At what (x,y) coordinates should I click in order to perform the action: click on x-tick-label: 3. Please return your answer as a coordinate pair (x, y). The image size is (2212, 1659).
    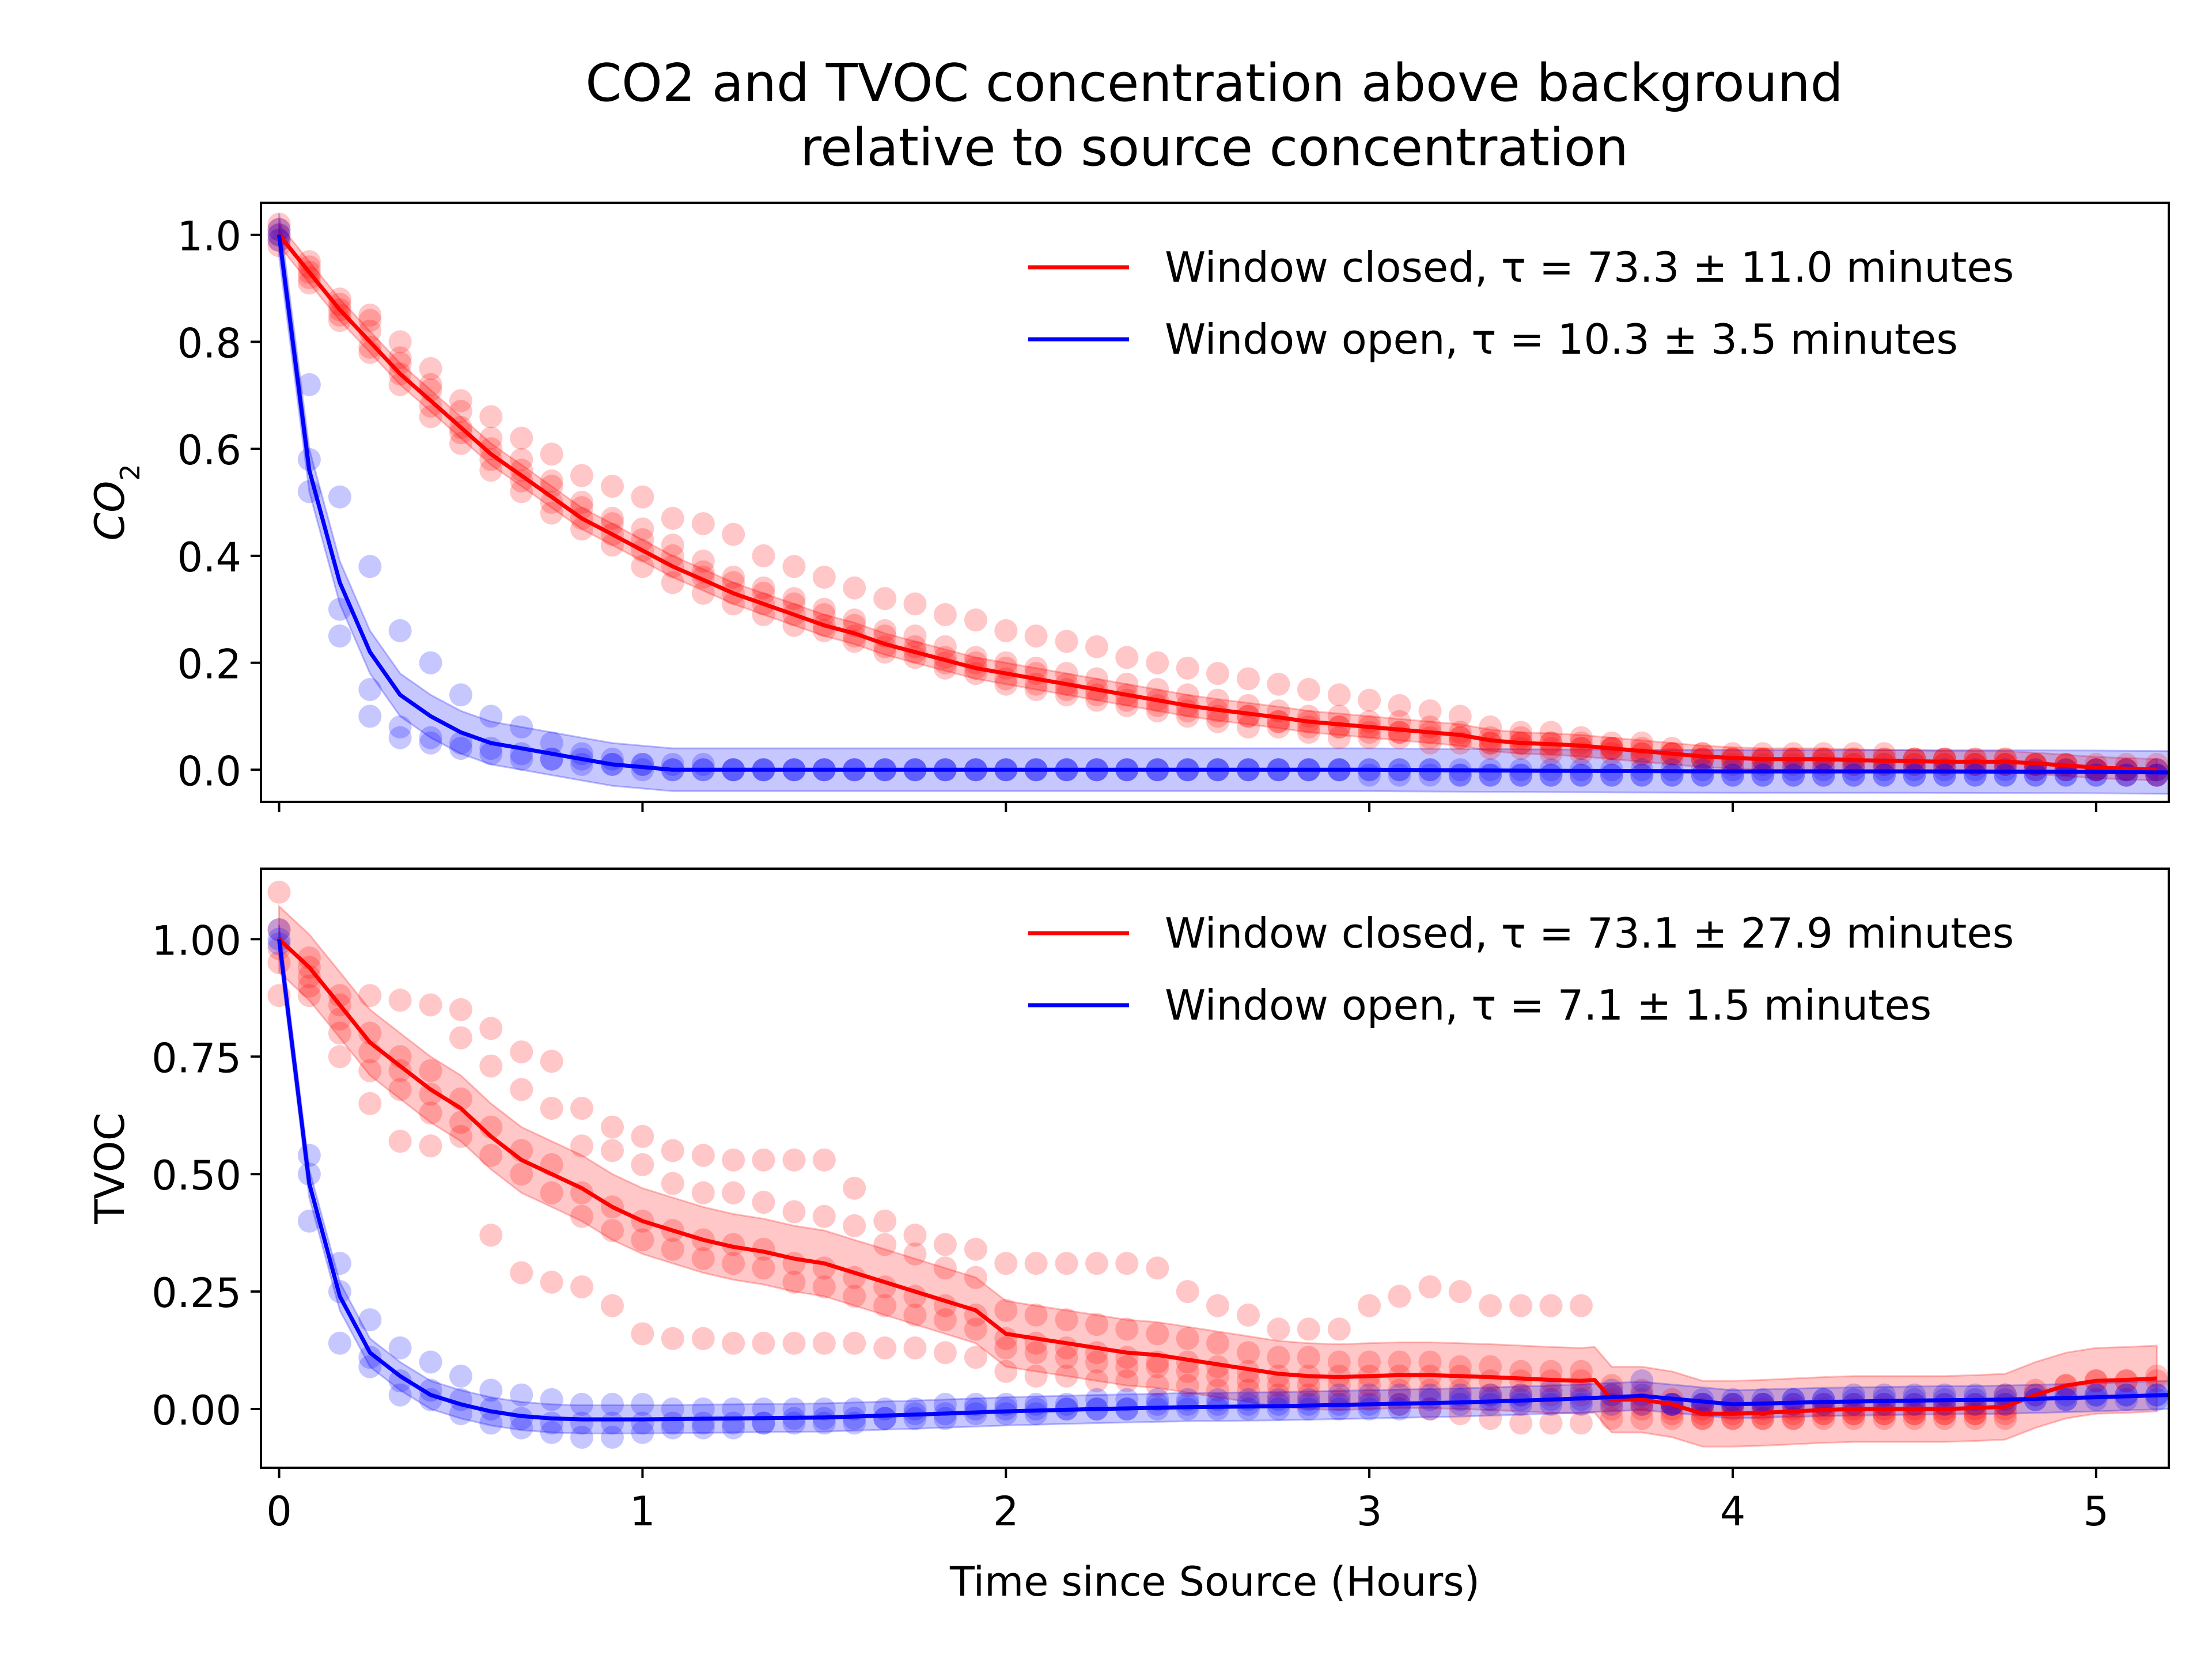
    Looking at the image, I should click on (1369, 1511).